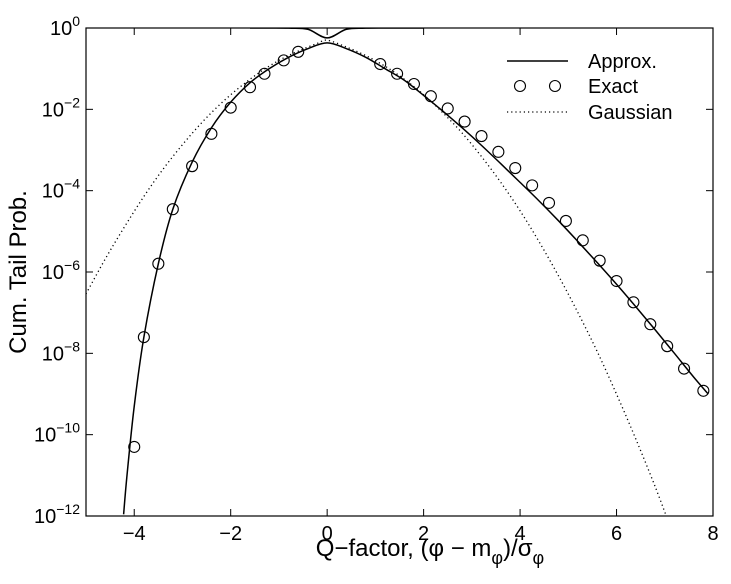  What do you see at coordinates (230, 534) in the screenshot?
I see `x-tick-label: −2` at bounding box center [230, 534].